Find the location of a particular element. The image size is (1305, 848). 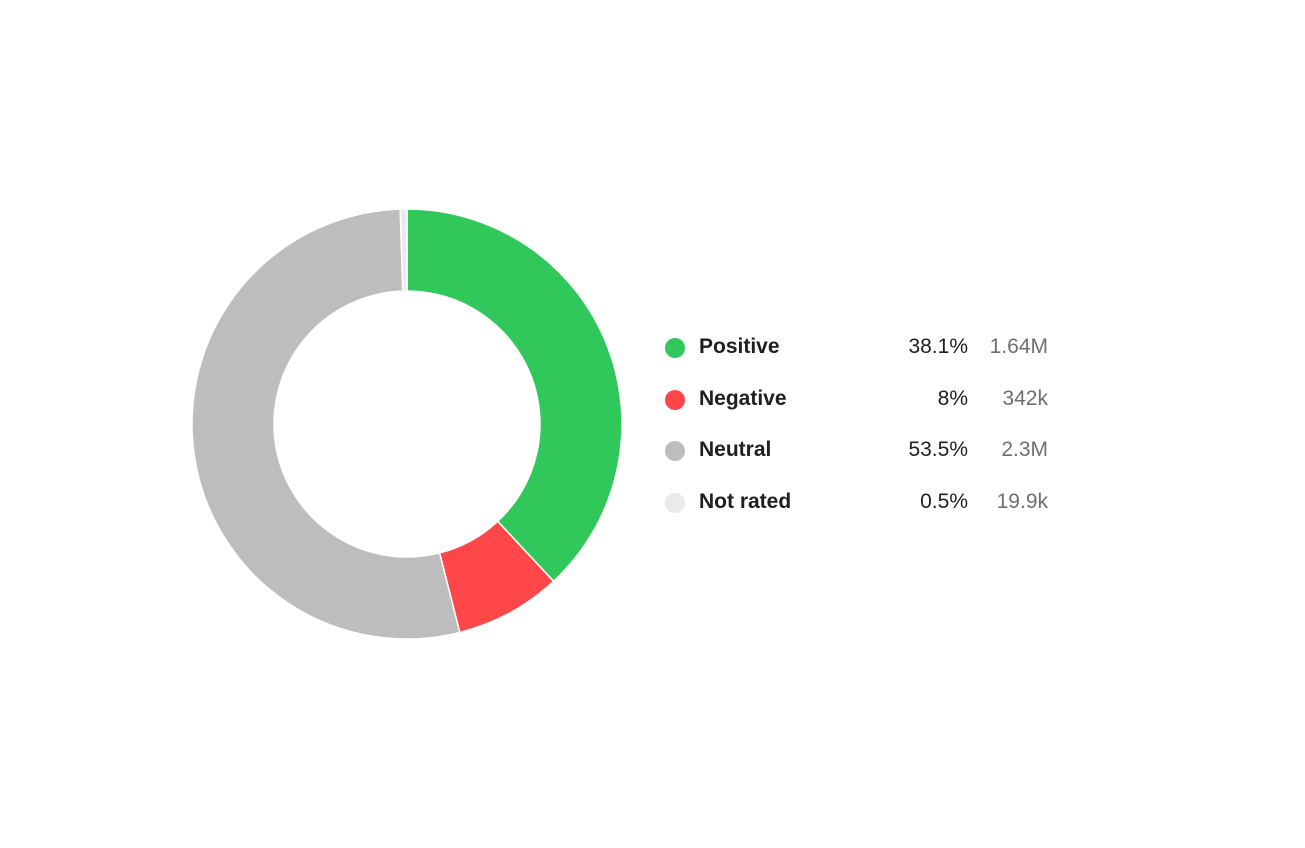

donut-slice-not-rated is located at coordinates (403, 250).